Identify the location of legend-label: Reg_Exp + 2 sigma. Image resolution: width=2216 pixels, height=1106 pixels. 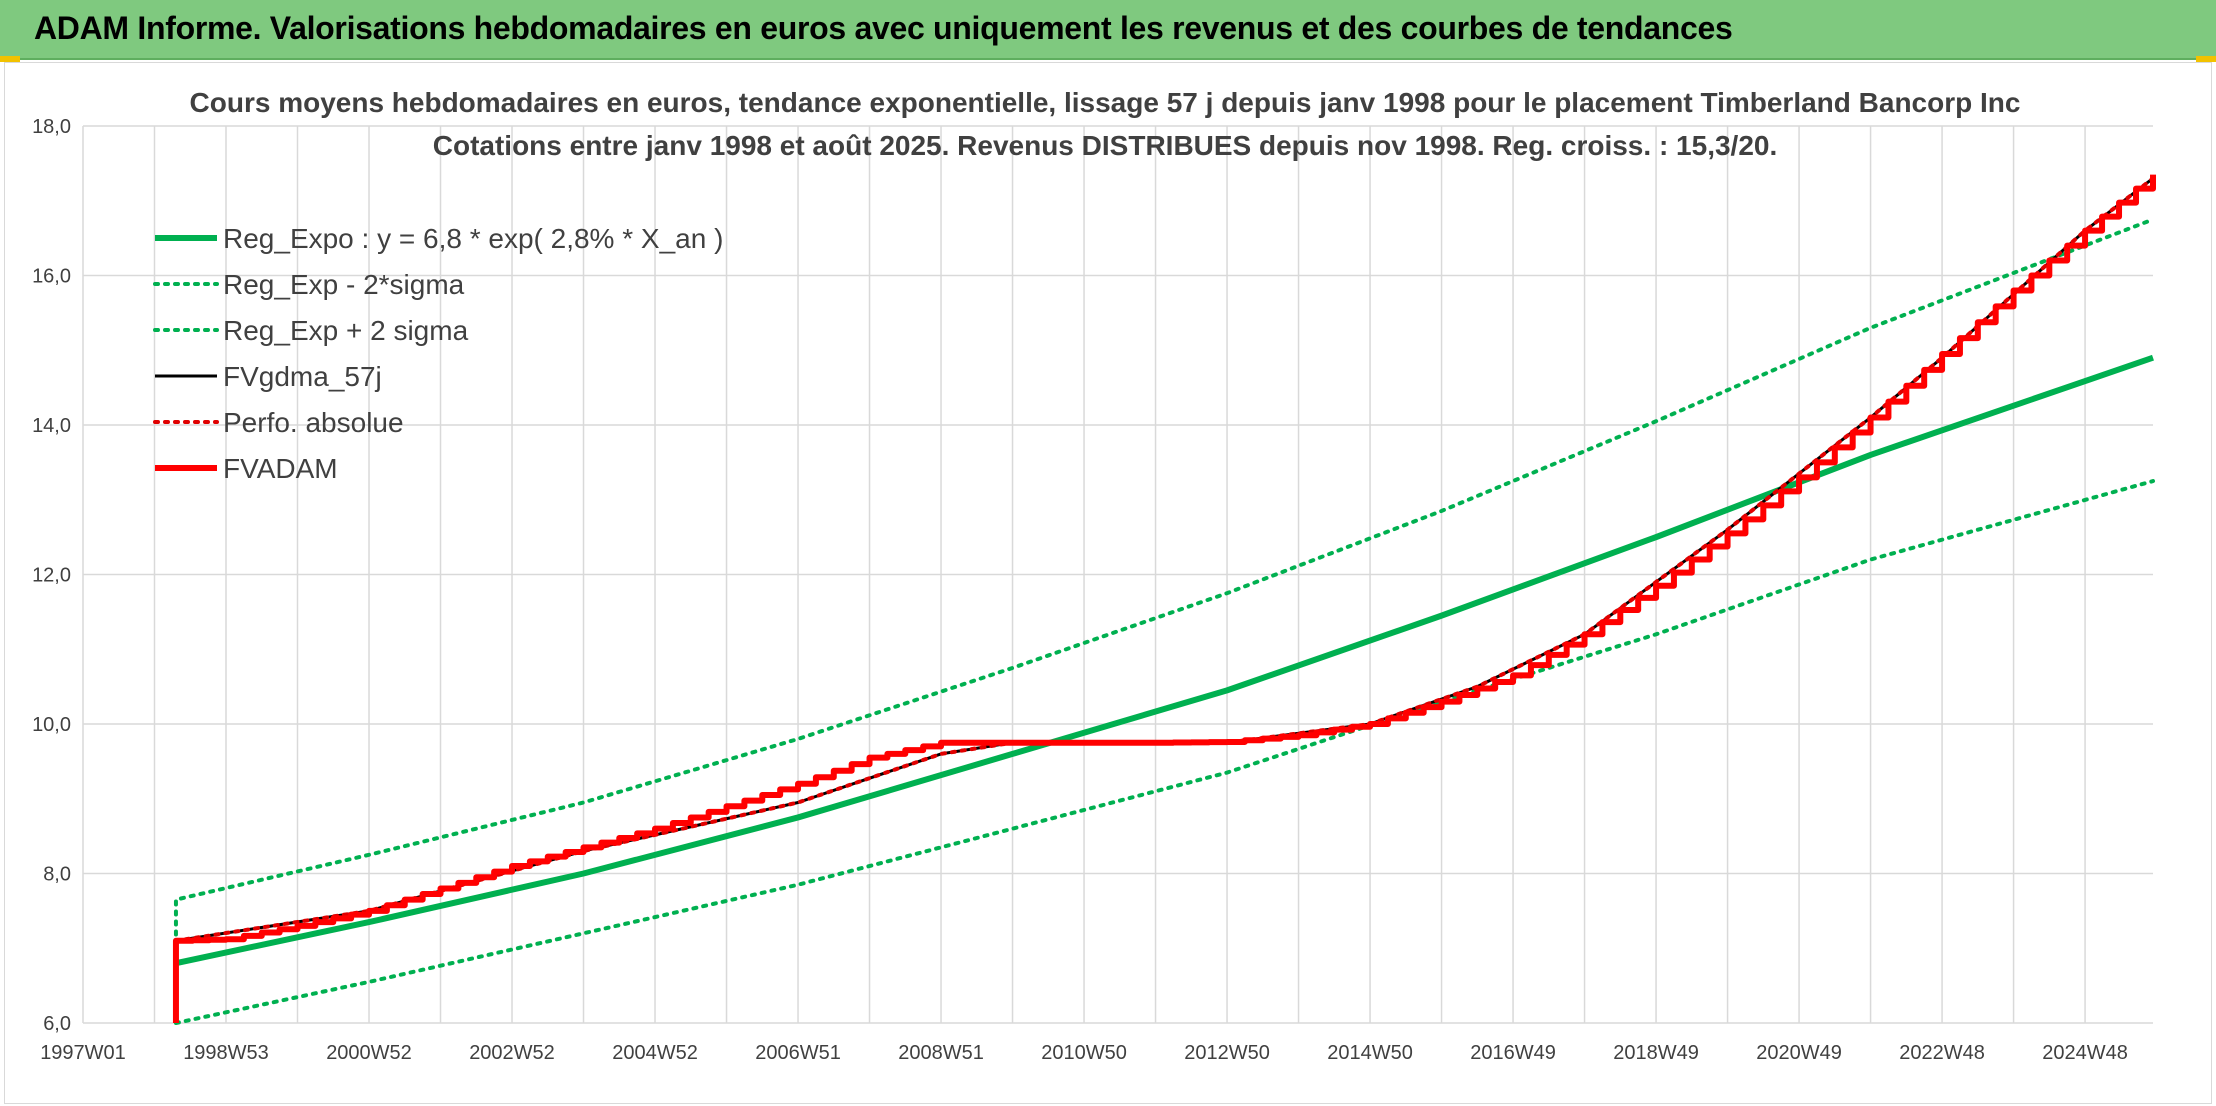
(346, 330).